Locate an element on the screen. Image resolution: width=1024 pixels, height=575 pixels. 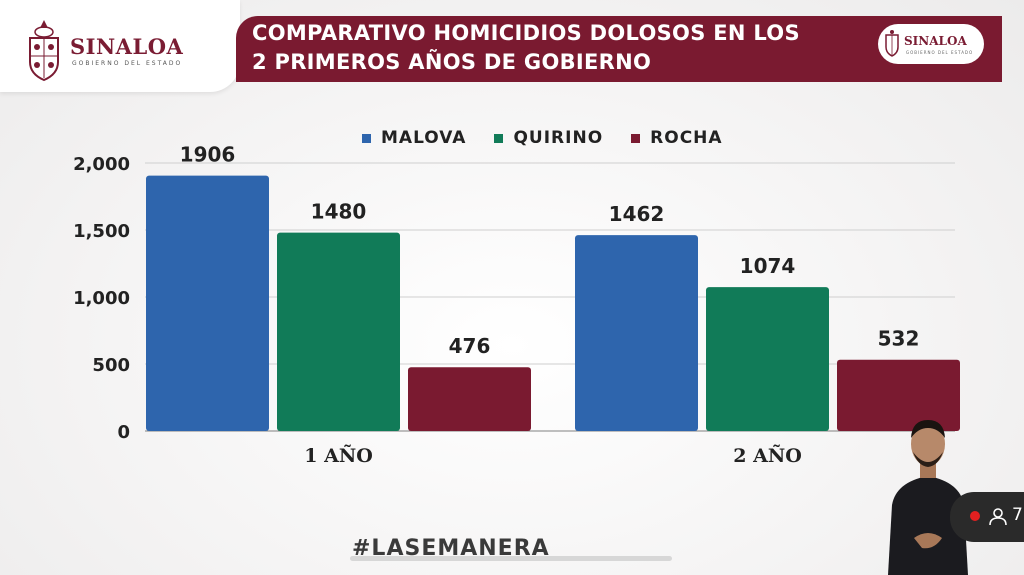
legend-item-malova: MALOVA is located at coordinates (414, 138).